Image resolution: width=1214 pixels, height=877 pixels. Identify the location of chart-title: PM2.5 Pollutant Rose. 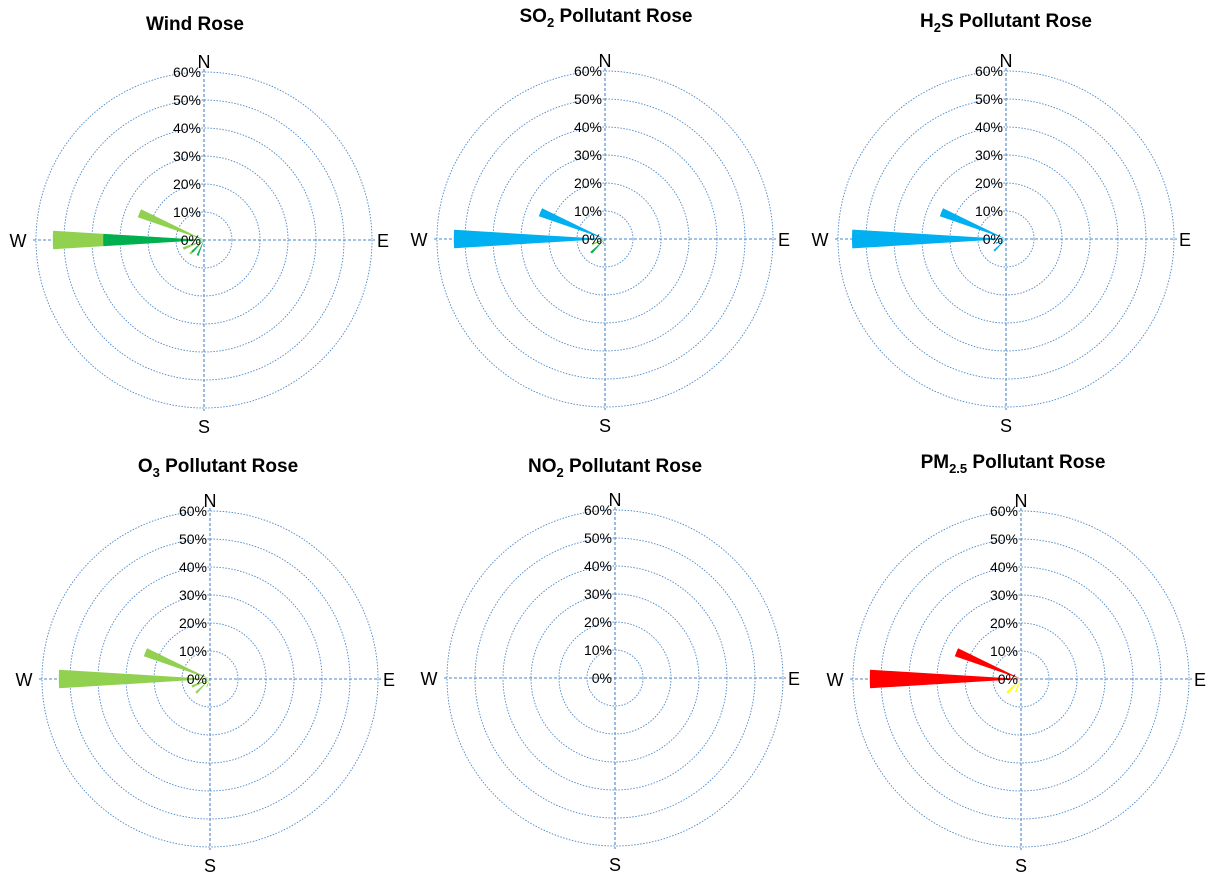
(1013, 464).